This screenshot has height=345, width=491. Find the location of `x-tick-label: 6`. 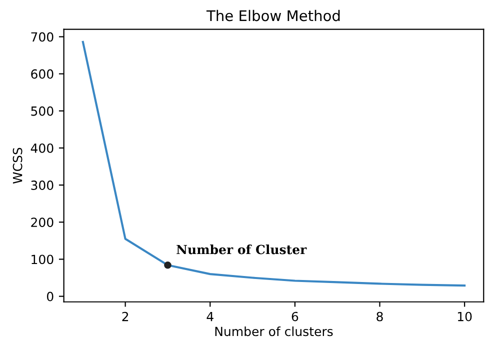

x-tick-label: 6 is located at coordinates (295, 317).